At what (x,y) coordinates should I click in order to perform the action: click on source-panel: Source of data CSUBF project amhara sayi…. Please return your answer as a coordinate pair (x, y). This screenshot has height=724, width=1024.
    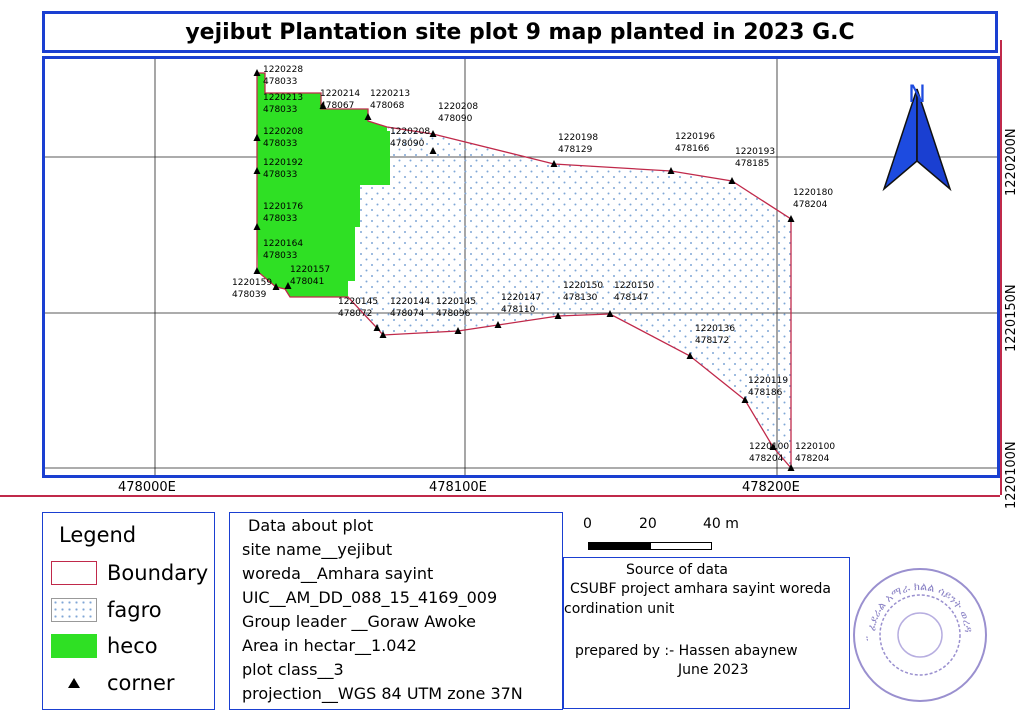
    Looking at the image, I should click on (706, 633).